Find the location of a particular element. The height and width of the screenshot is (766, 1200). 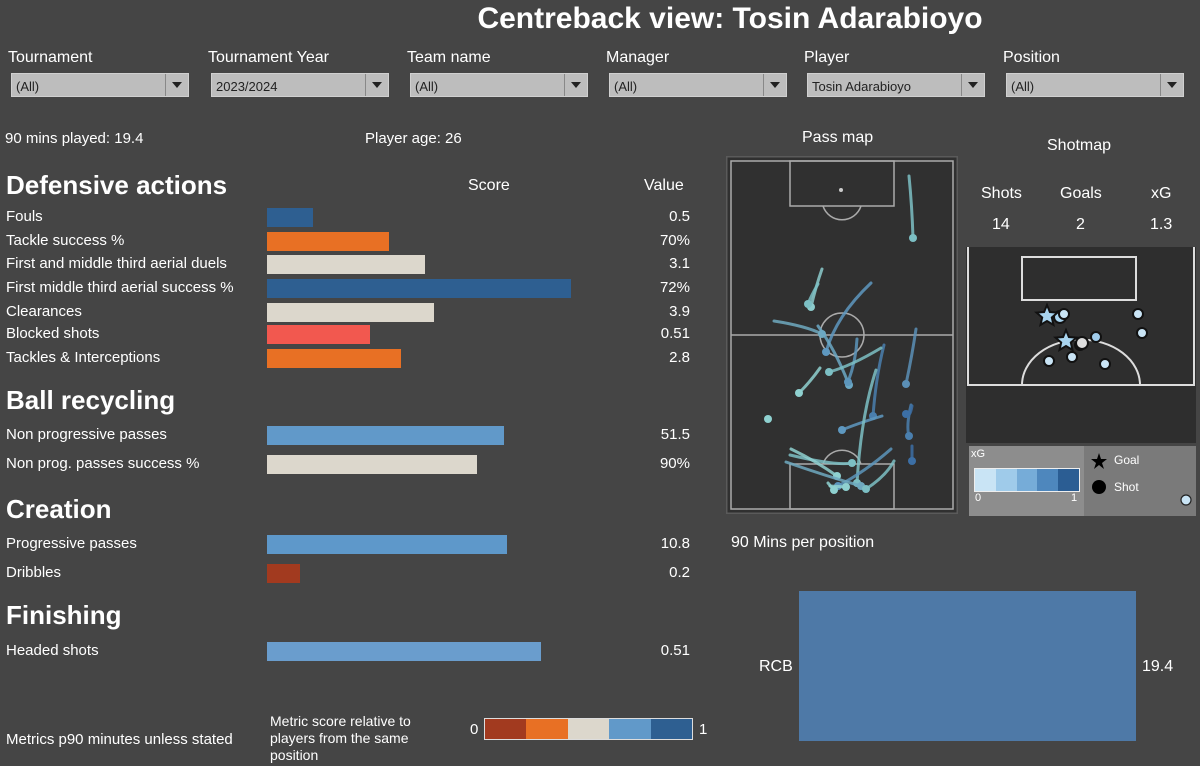

metric-label: Progressive passes is located at coordinates (71, 543).